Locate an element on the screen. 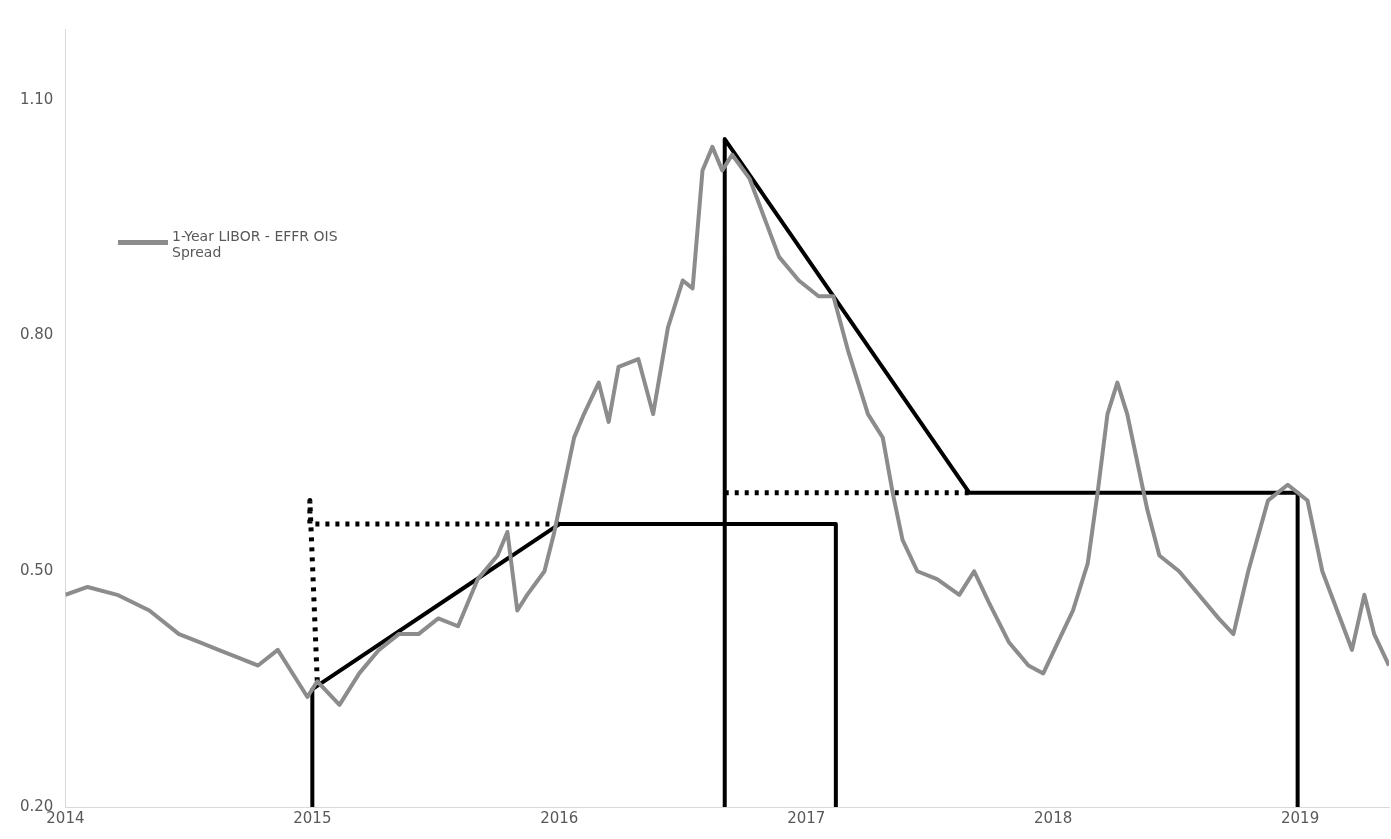 The height and width of the screenshot is (839, 1391). y-tick-label: 0.50 is located at coordinates (36, 570).